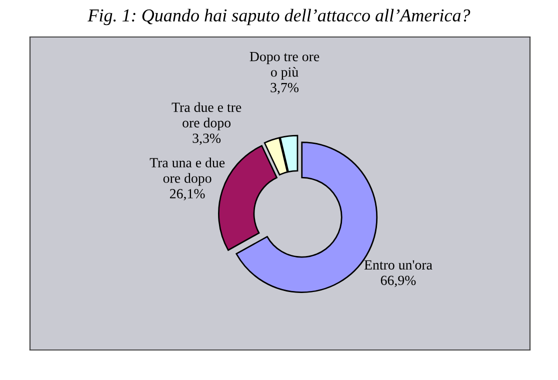  I want to click on slice-label: Tra una e due ore dopo, so click(187, 172).